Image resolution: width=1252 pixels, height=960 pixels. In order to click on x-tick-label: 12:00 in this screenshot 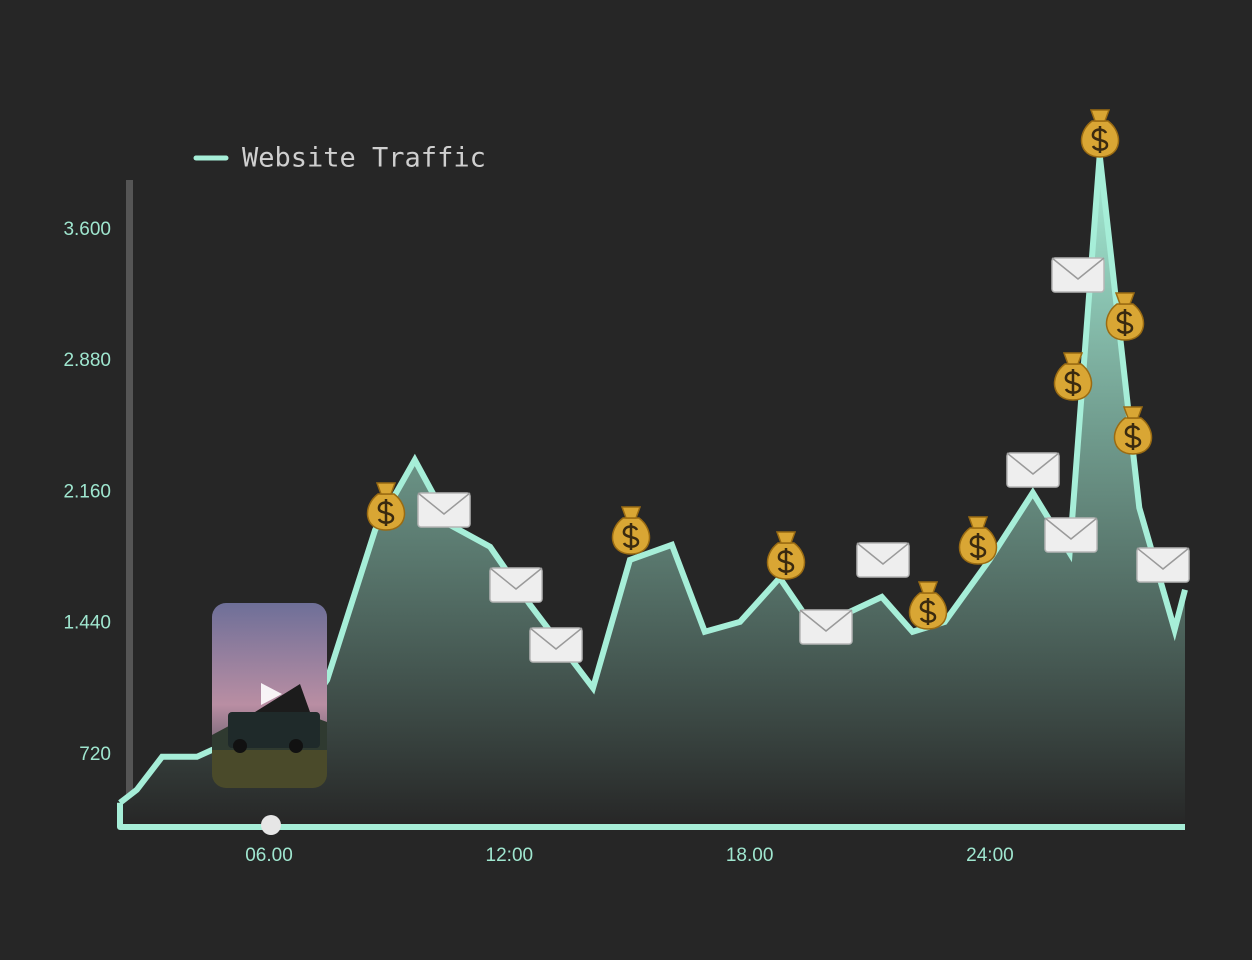, I will do `click(510, 855)`.